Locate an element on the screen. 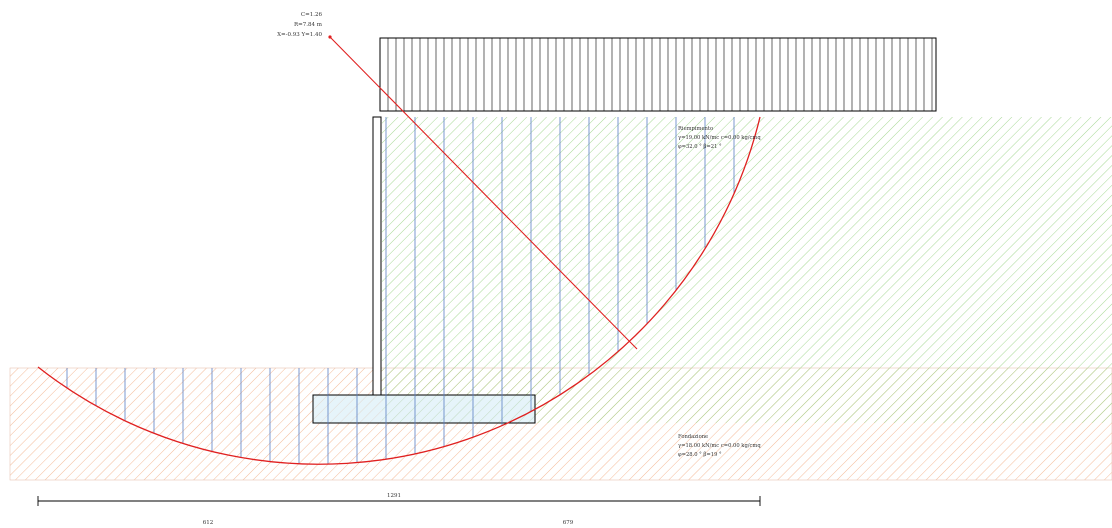 The image size is (1112, 528). circle-center-marker is located at coordinates (330, 37).